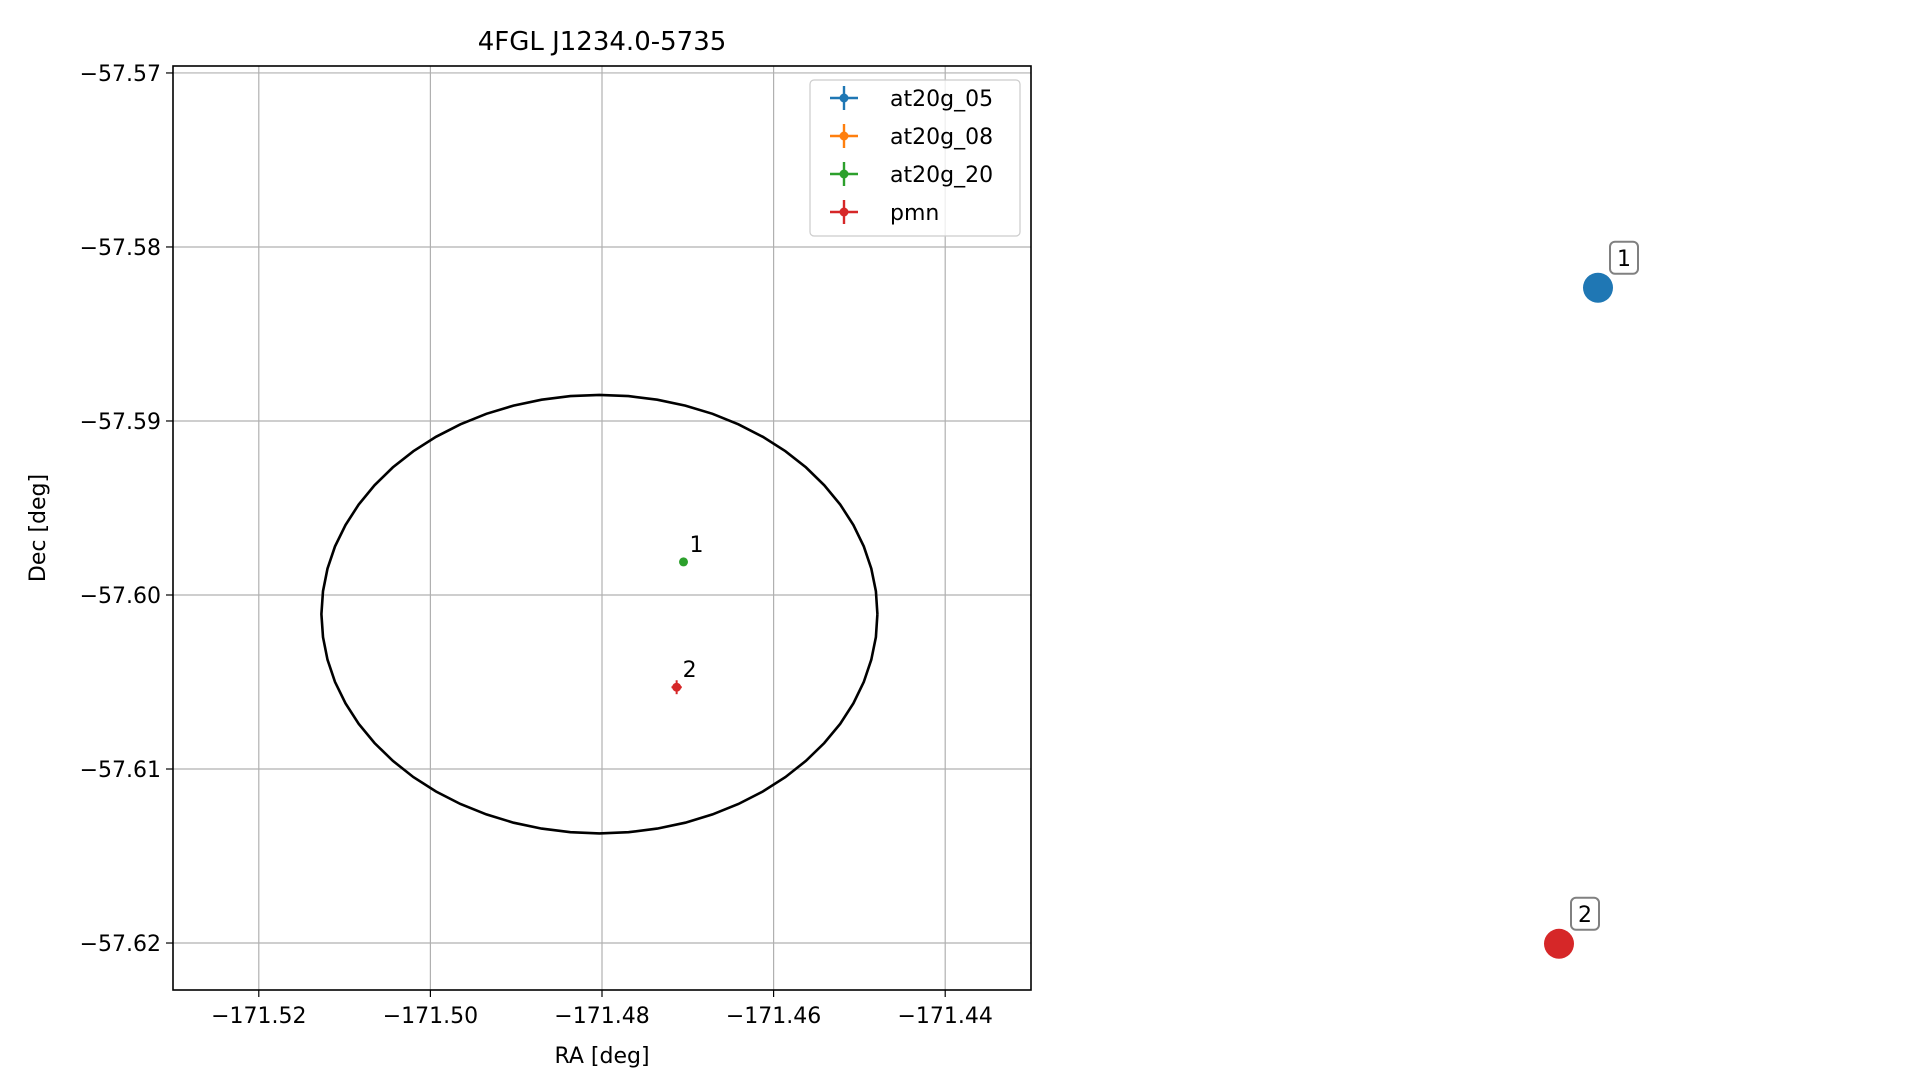 This screenshot has height=1080, width=1919. I want to click on legend-label: pmn, so click(914, 213).